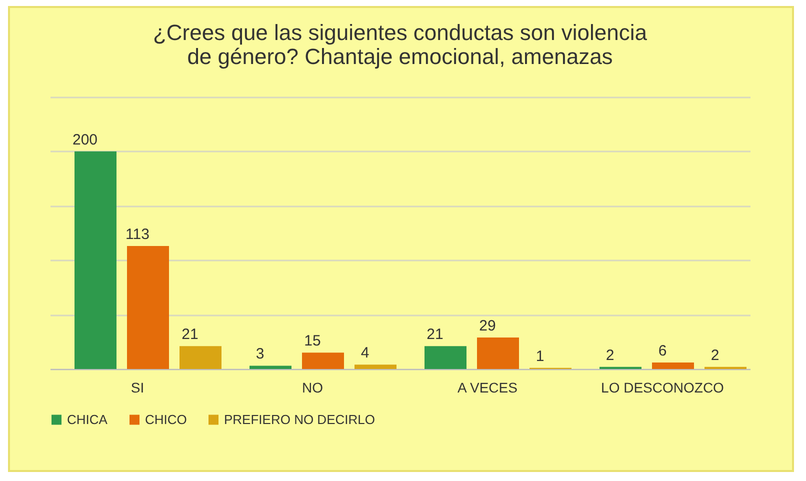  What do you see at coordinates (400, 44) in the screenshot?
I see `chart-title: ¿Crees que las siguientes conductas son violencia de género? Chantaje emocional, amenazas` at bounding box center [400, 44].